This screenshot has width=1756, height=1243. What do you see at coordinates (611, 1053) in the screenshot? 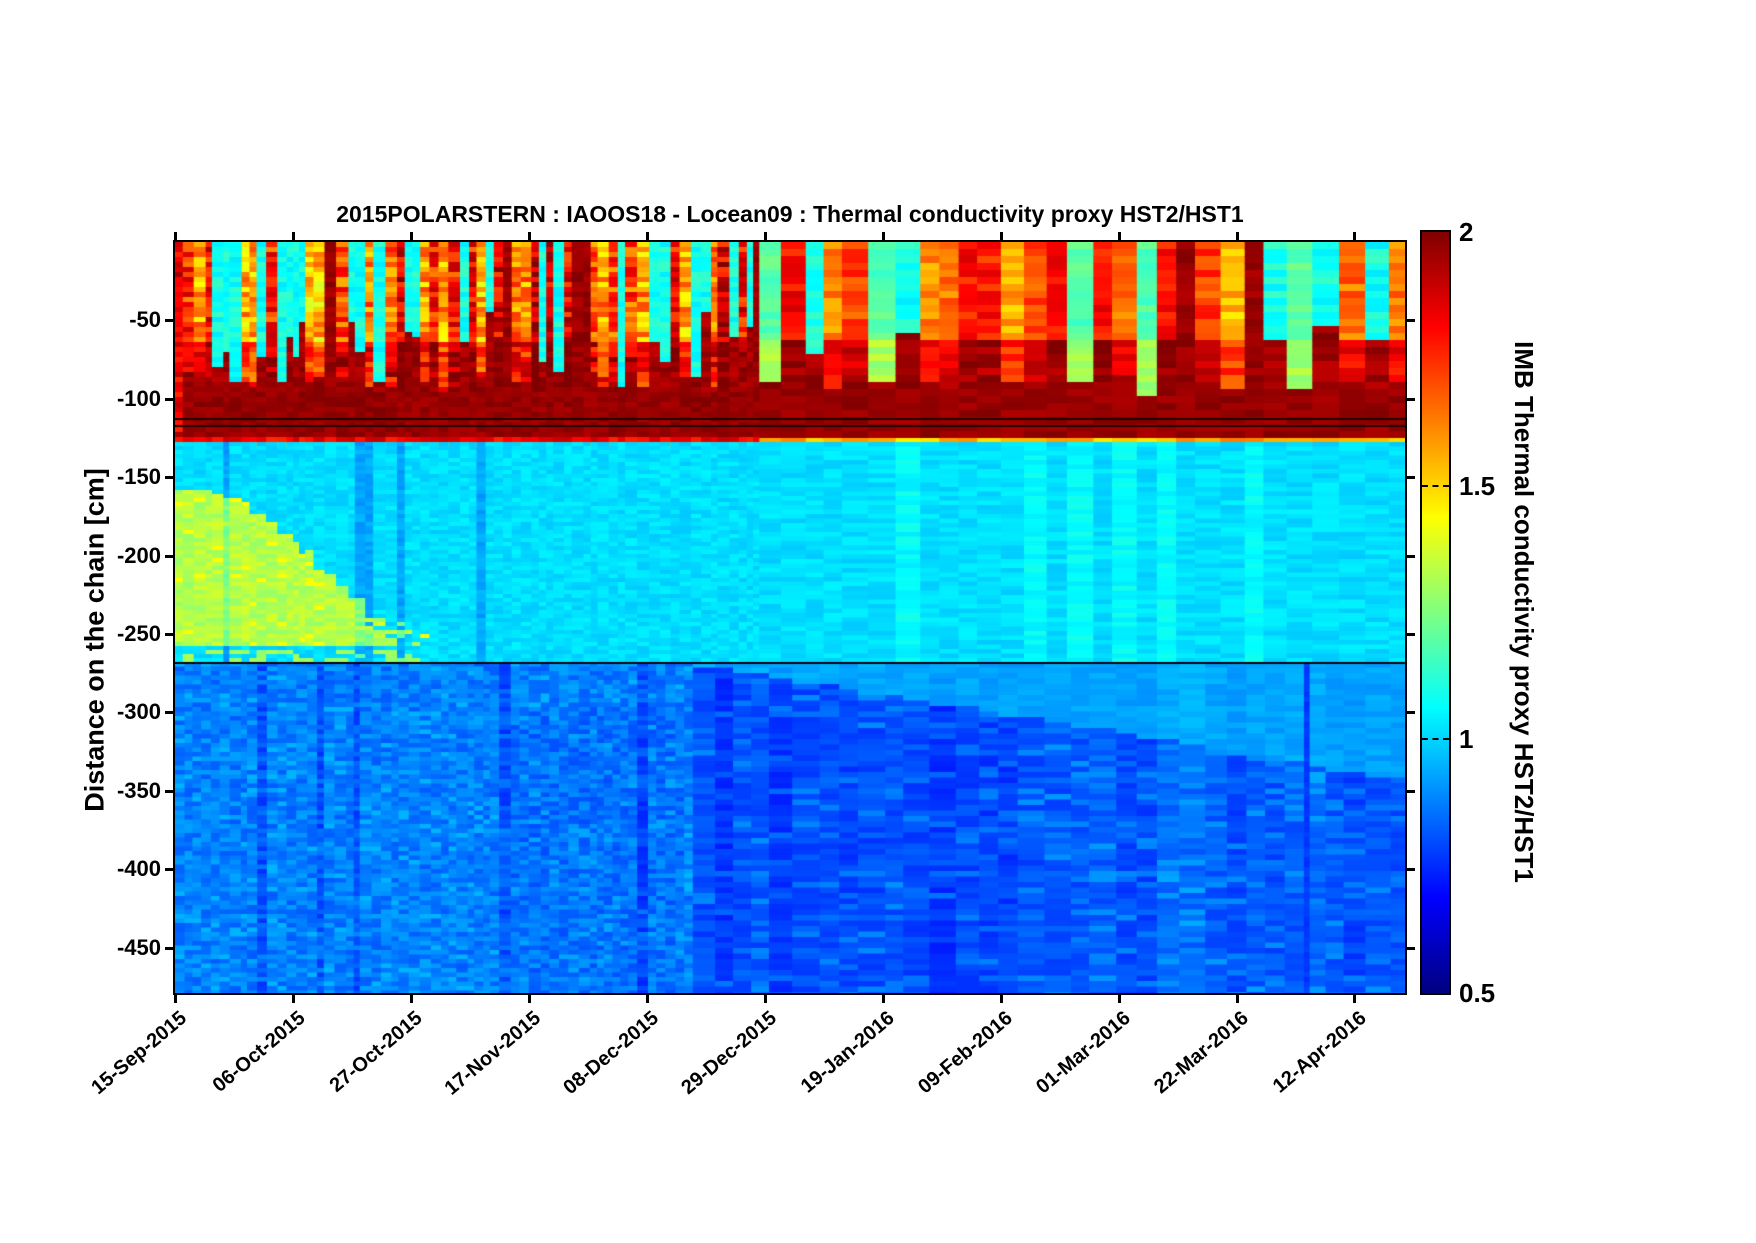
I see `x-tick-label: 08-Dec-2015` at bounding box center [611, 1053].